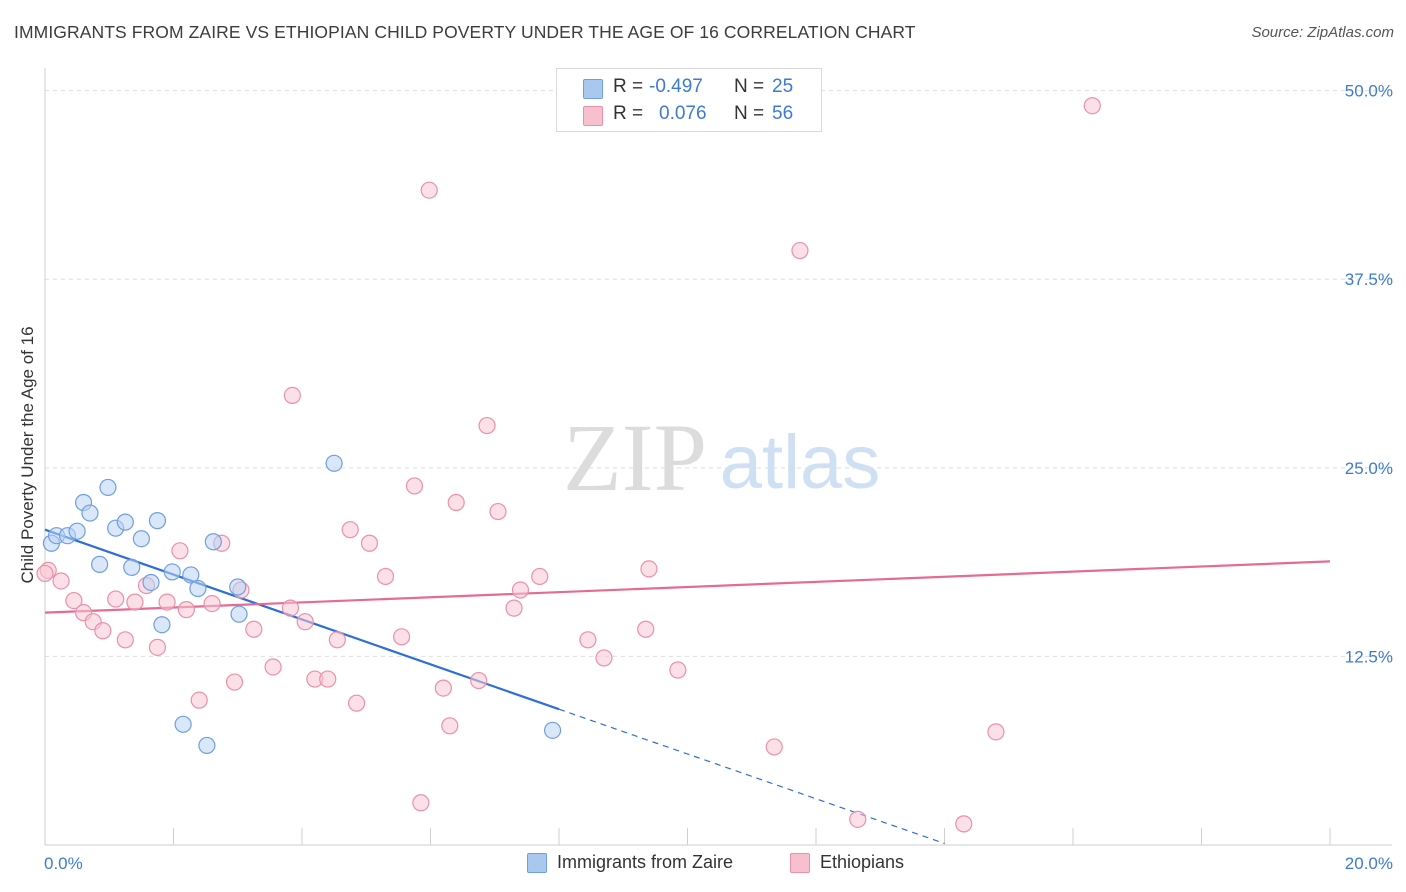  What do you see at coordinates (800, 462) in the screenshot?
I see `watermark-atlas: atlas` at bounding box center [800, 462].